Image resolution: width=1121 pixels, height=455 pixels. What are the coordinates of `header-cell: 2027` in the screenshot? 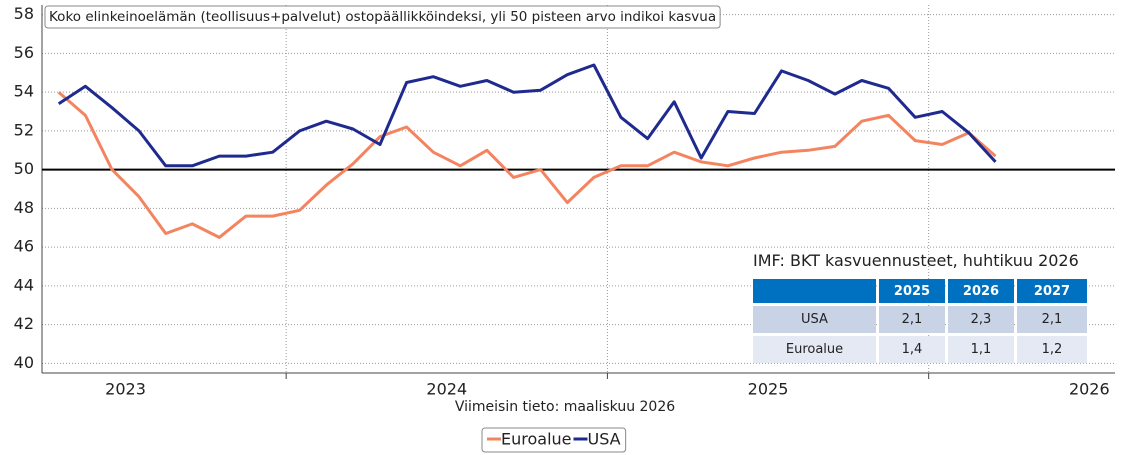 It's located at (1052, 291).